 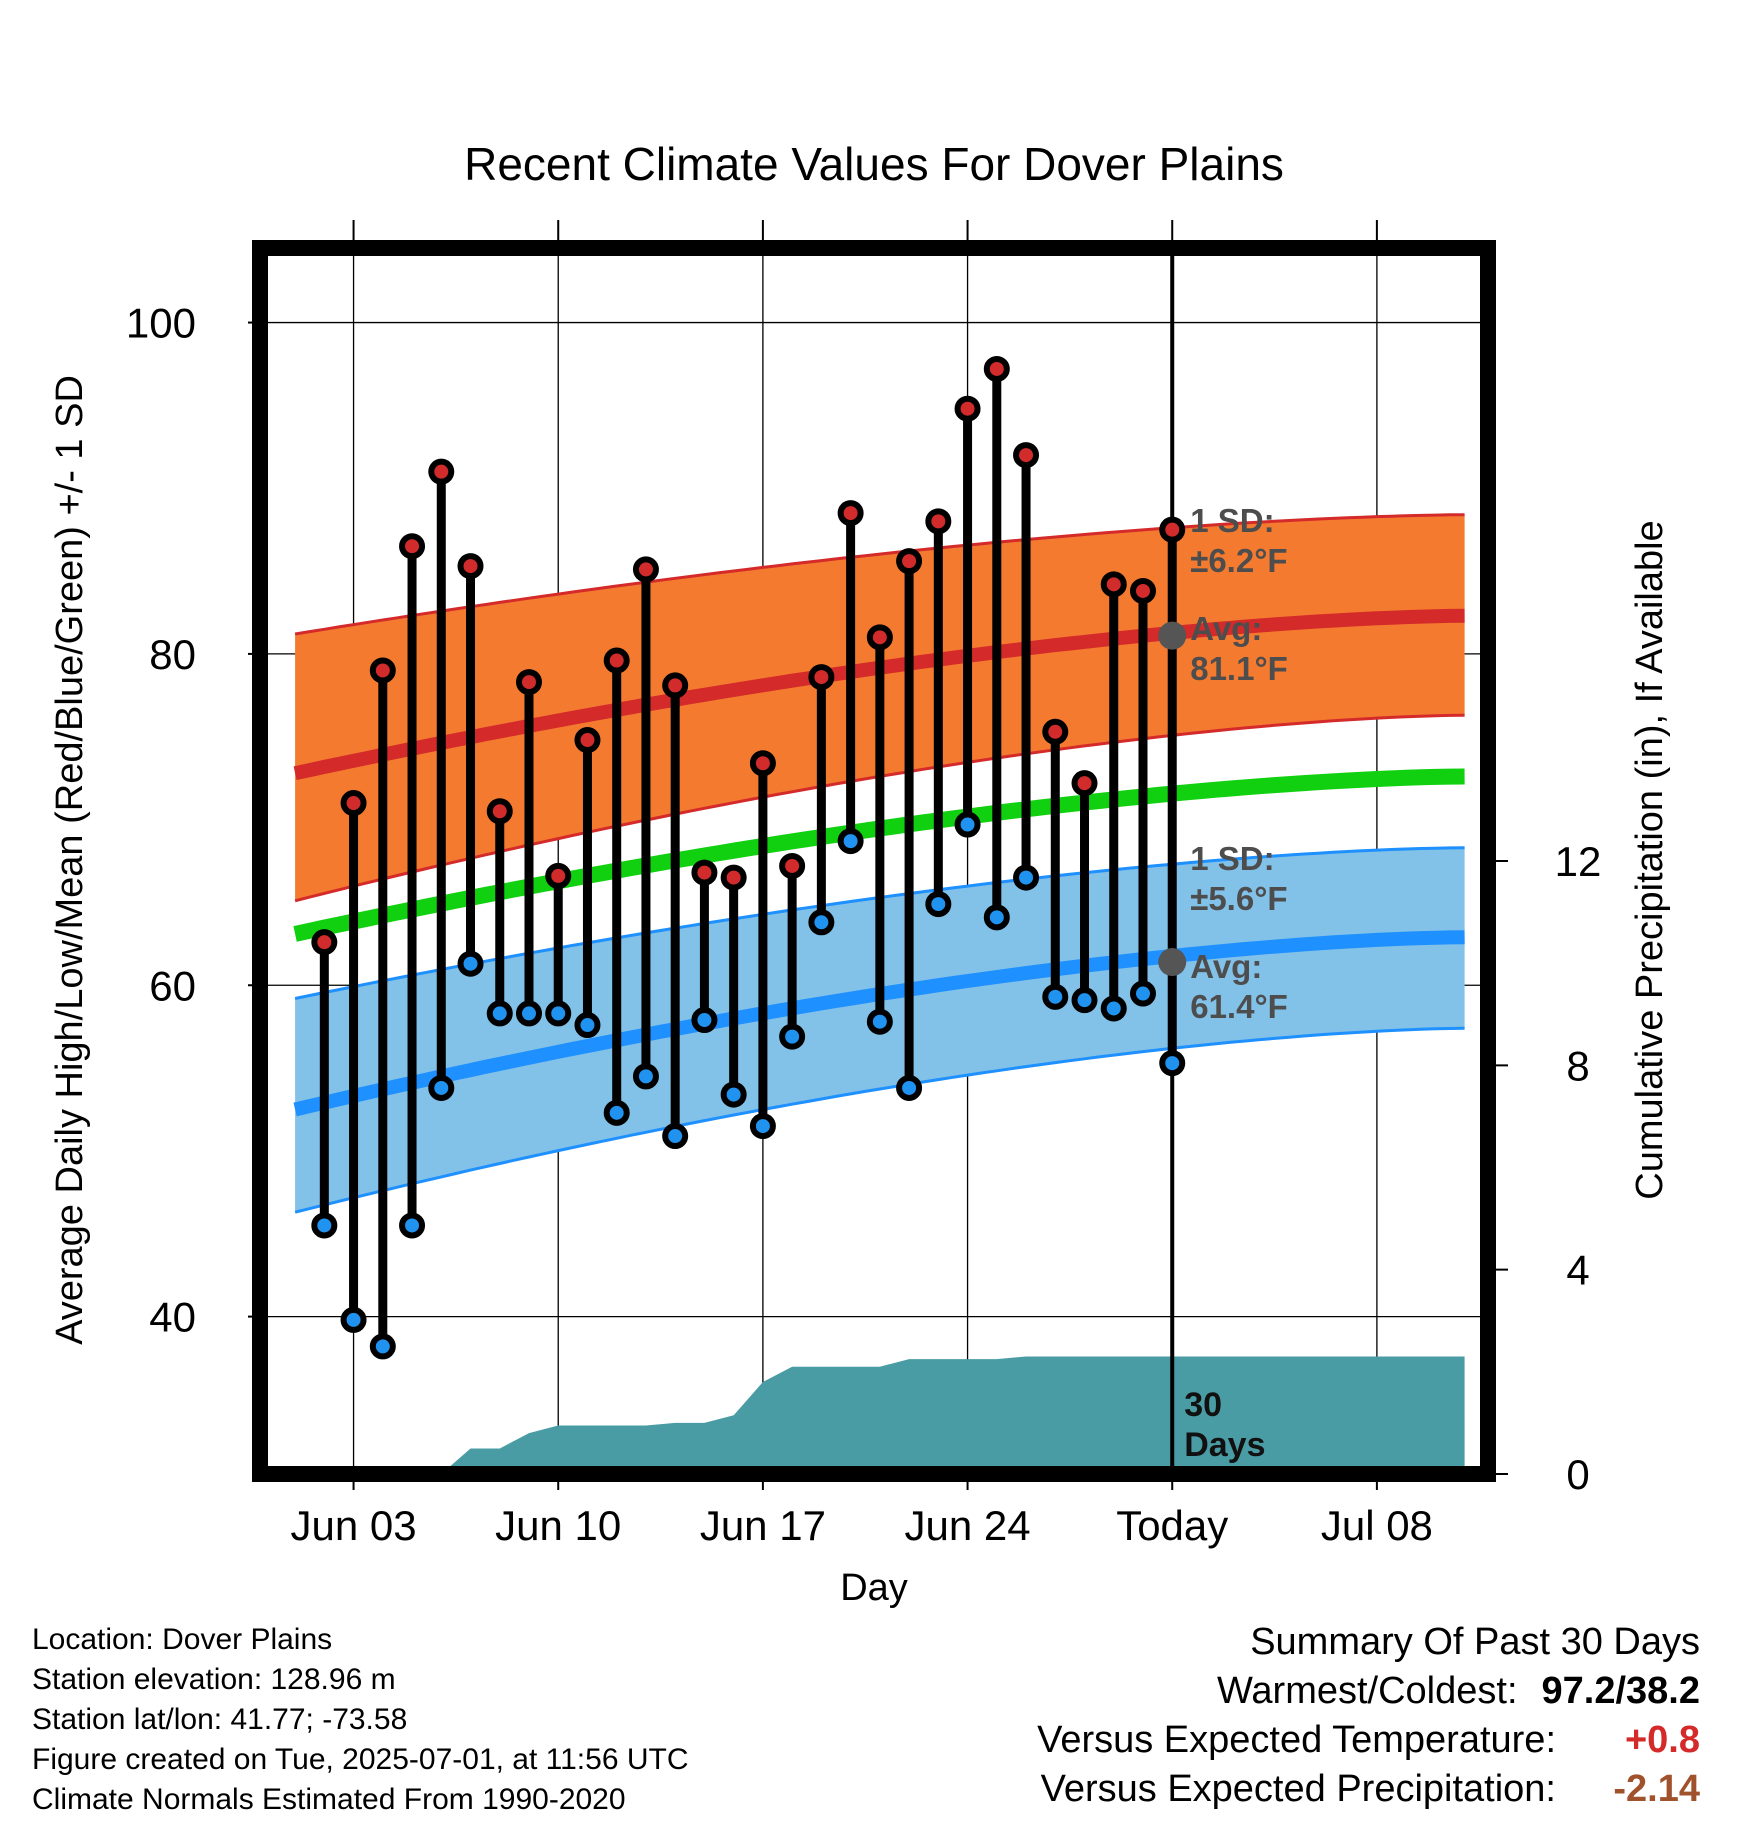 What do you see at coordinates (874, 1588) in the screenshot?
I see `x-axis-label: Day` at bounding box center [874, 1588].